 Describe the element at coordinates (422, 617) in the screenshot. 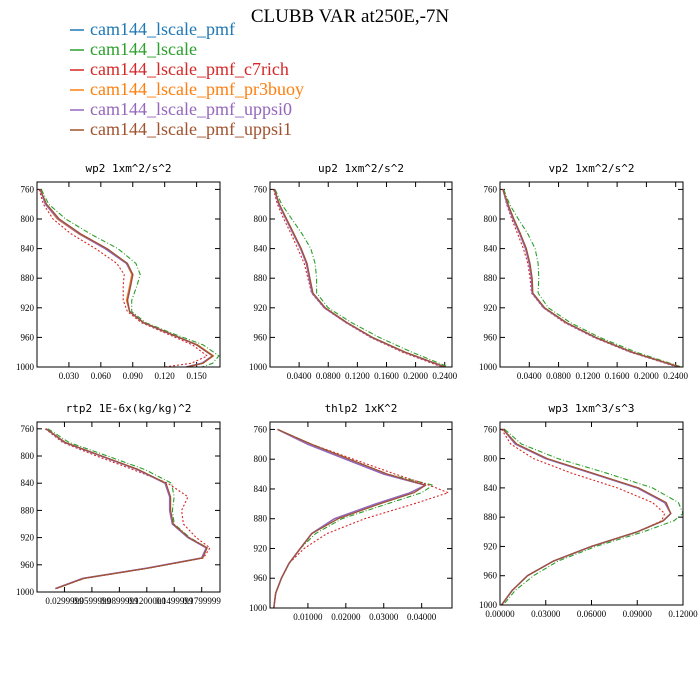

I see `x-tick-label: 0.04000` at that location.